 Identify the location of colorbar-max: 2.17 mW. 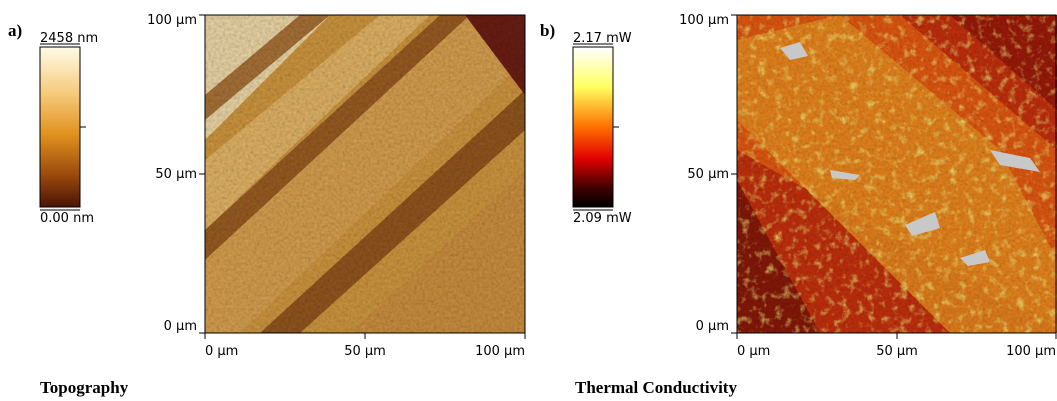
(602, 38).